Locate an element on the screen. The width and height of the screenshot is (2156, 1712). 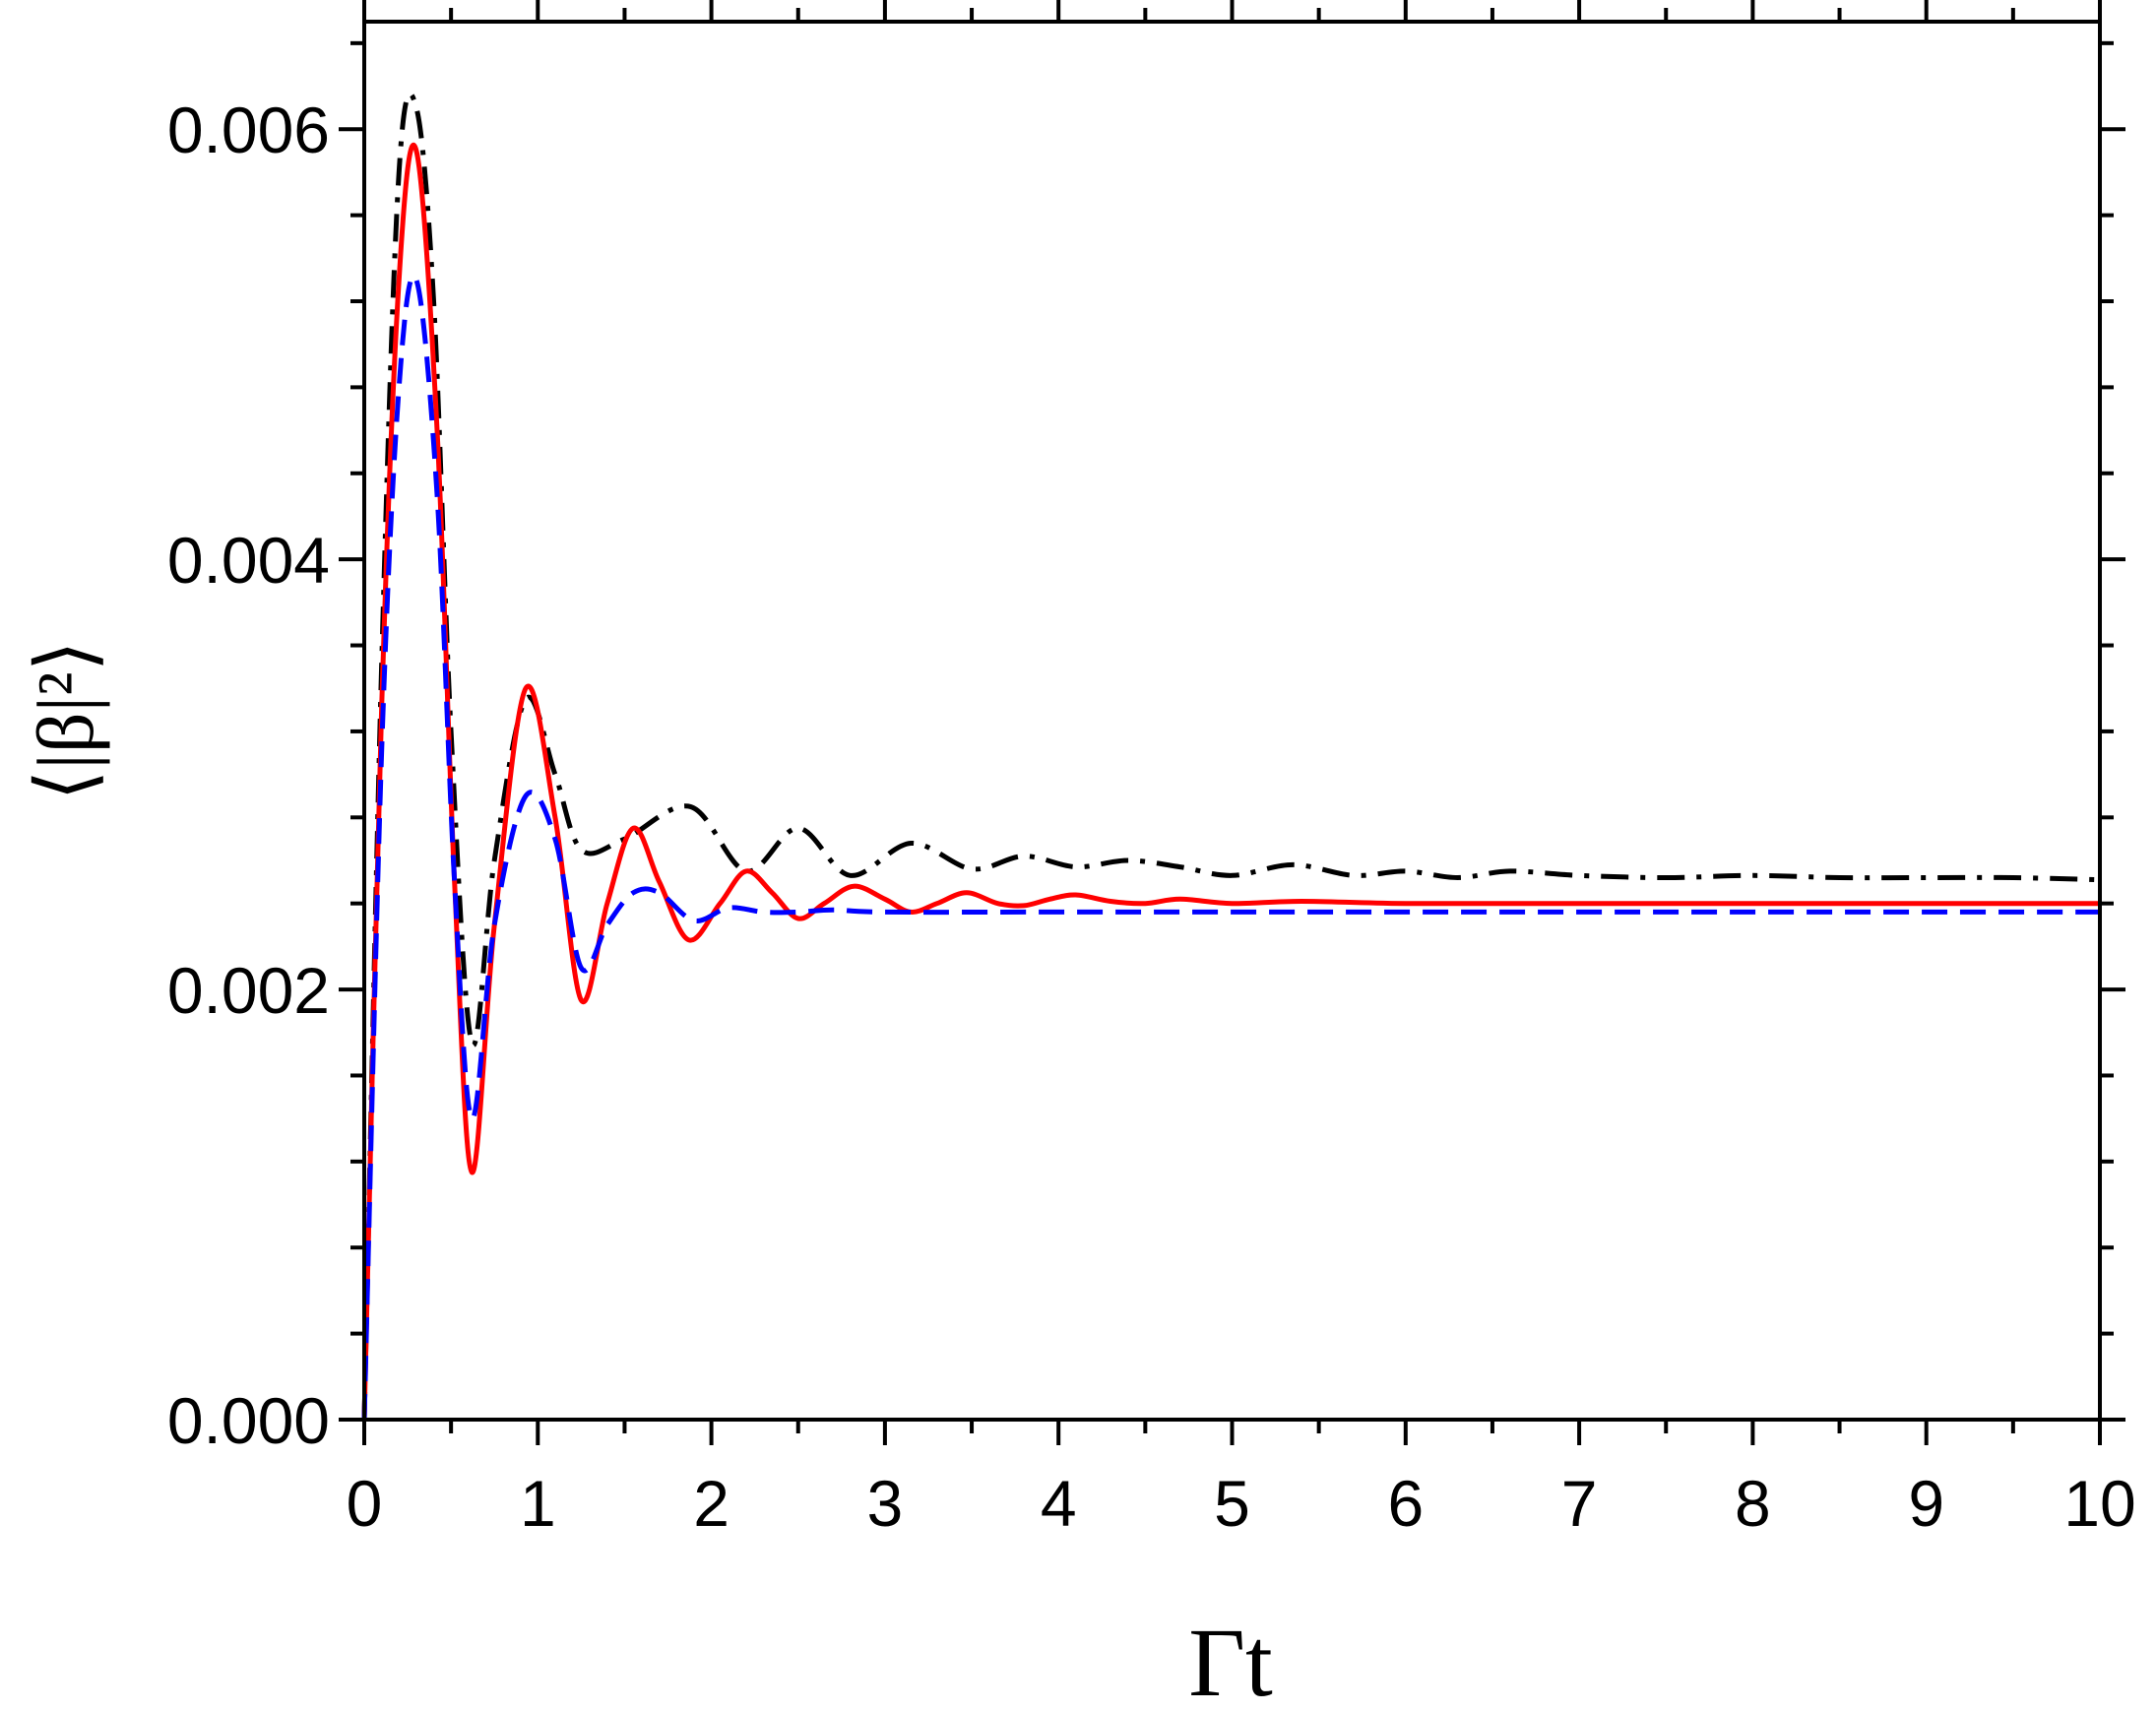
x-tick-label: 1 is located at coordinates (538, 1504).